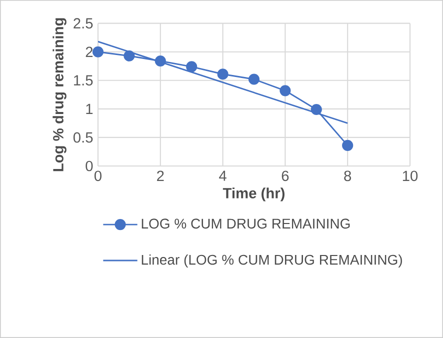  I want to click on y-tick-label: 2.5, so click(83, 23).